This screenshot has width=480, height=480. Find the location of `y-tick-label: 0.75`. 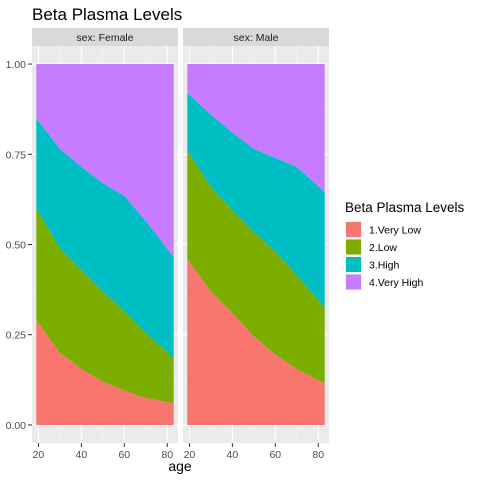

y-tick-label: 0.75 is located at coordinates (16, 155).